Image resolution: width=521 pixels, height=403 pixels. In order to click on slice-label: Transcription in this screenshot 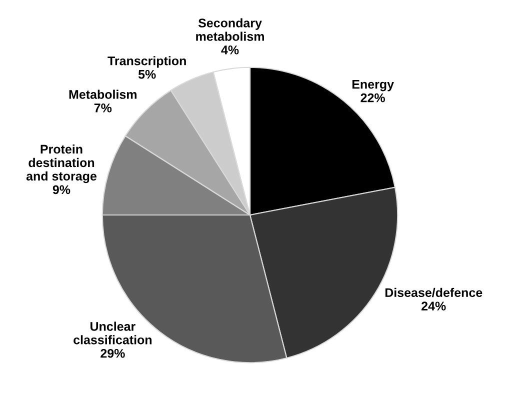, I will do `click(147, 62)`.